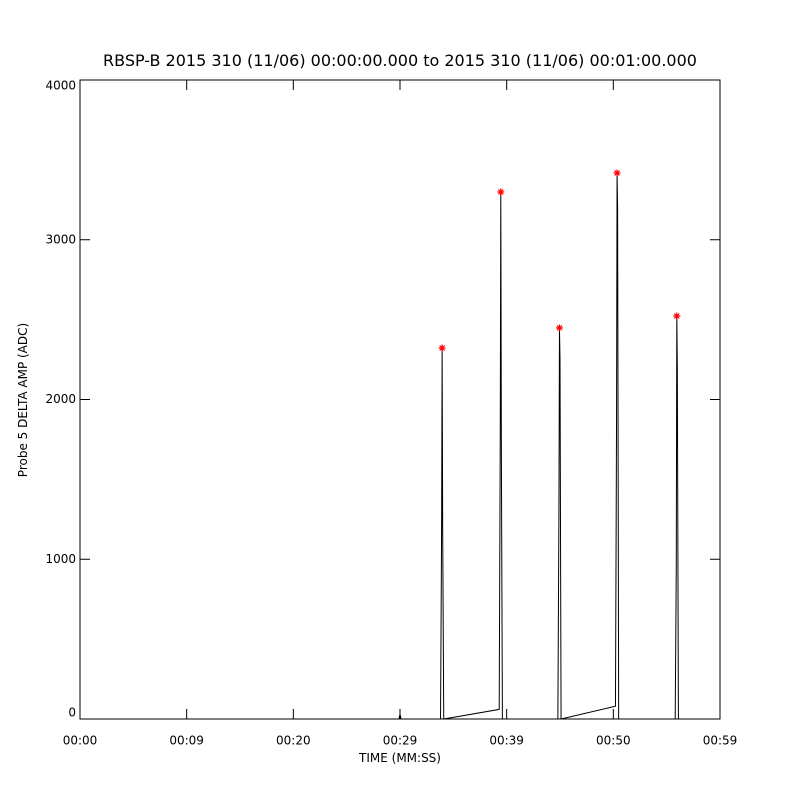 The image size is (800, 800). I want to click on y-tick-label: 2000, so click(60, 399).